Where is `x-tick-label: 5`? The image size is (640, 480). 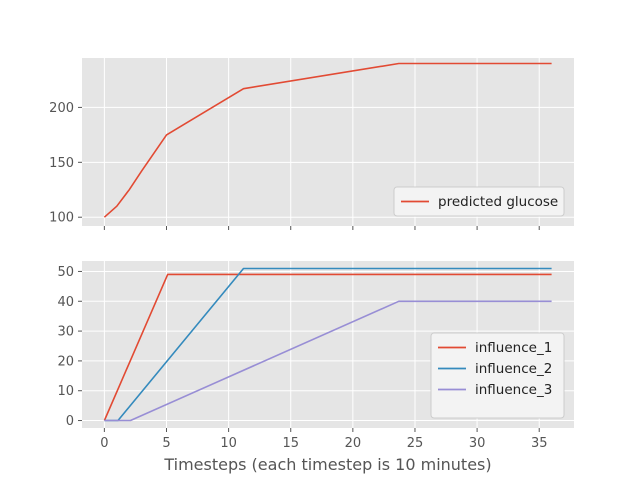 x-tick-label: 5 is located at coordinates (166, 443).